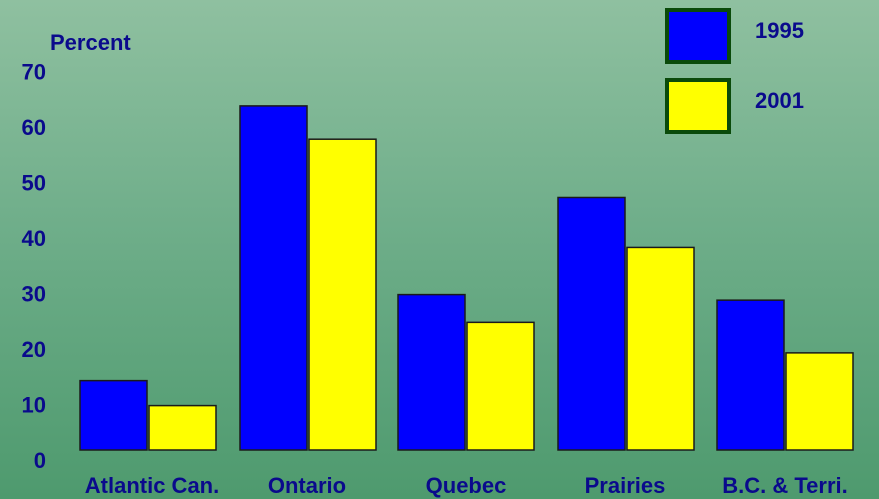 The width and height of the screenshot is (879, 499). What do you see at coordinates (34, 267) in the screenshot?
I see `y-axis-ticks: 0 10 20 30 40 50 60 70` at bounding box center [34, 267].